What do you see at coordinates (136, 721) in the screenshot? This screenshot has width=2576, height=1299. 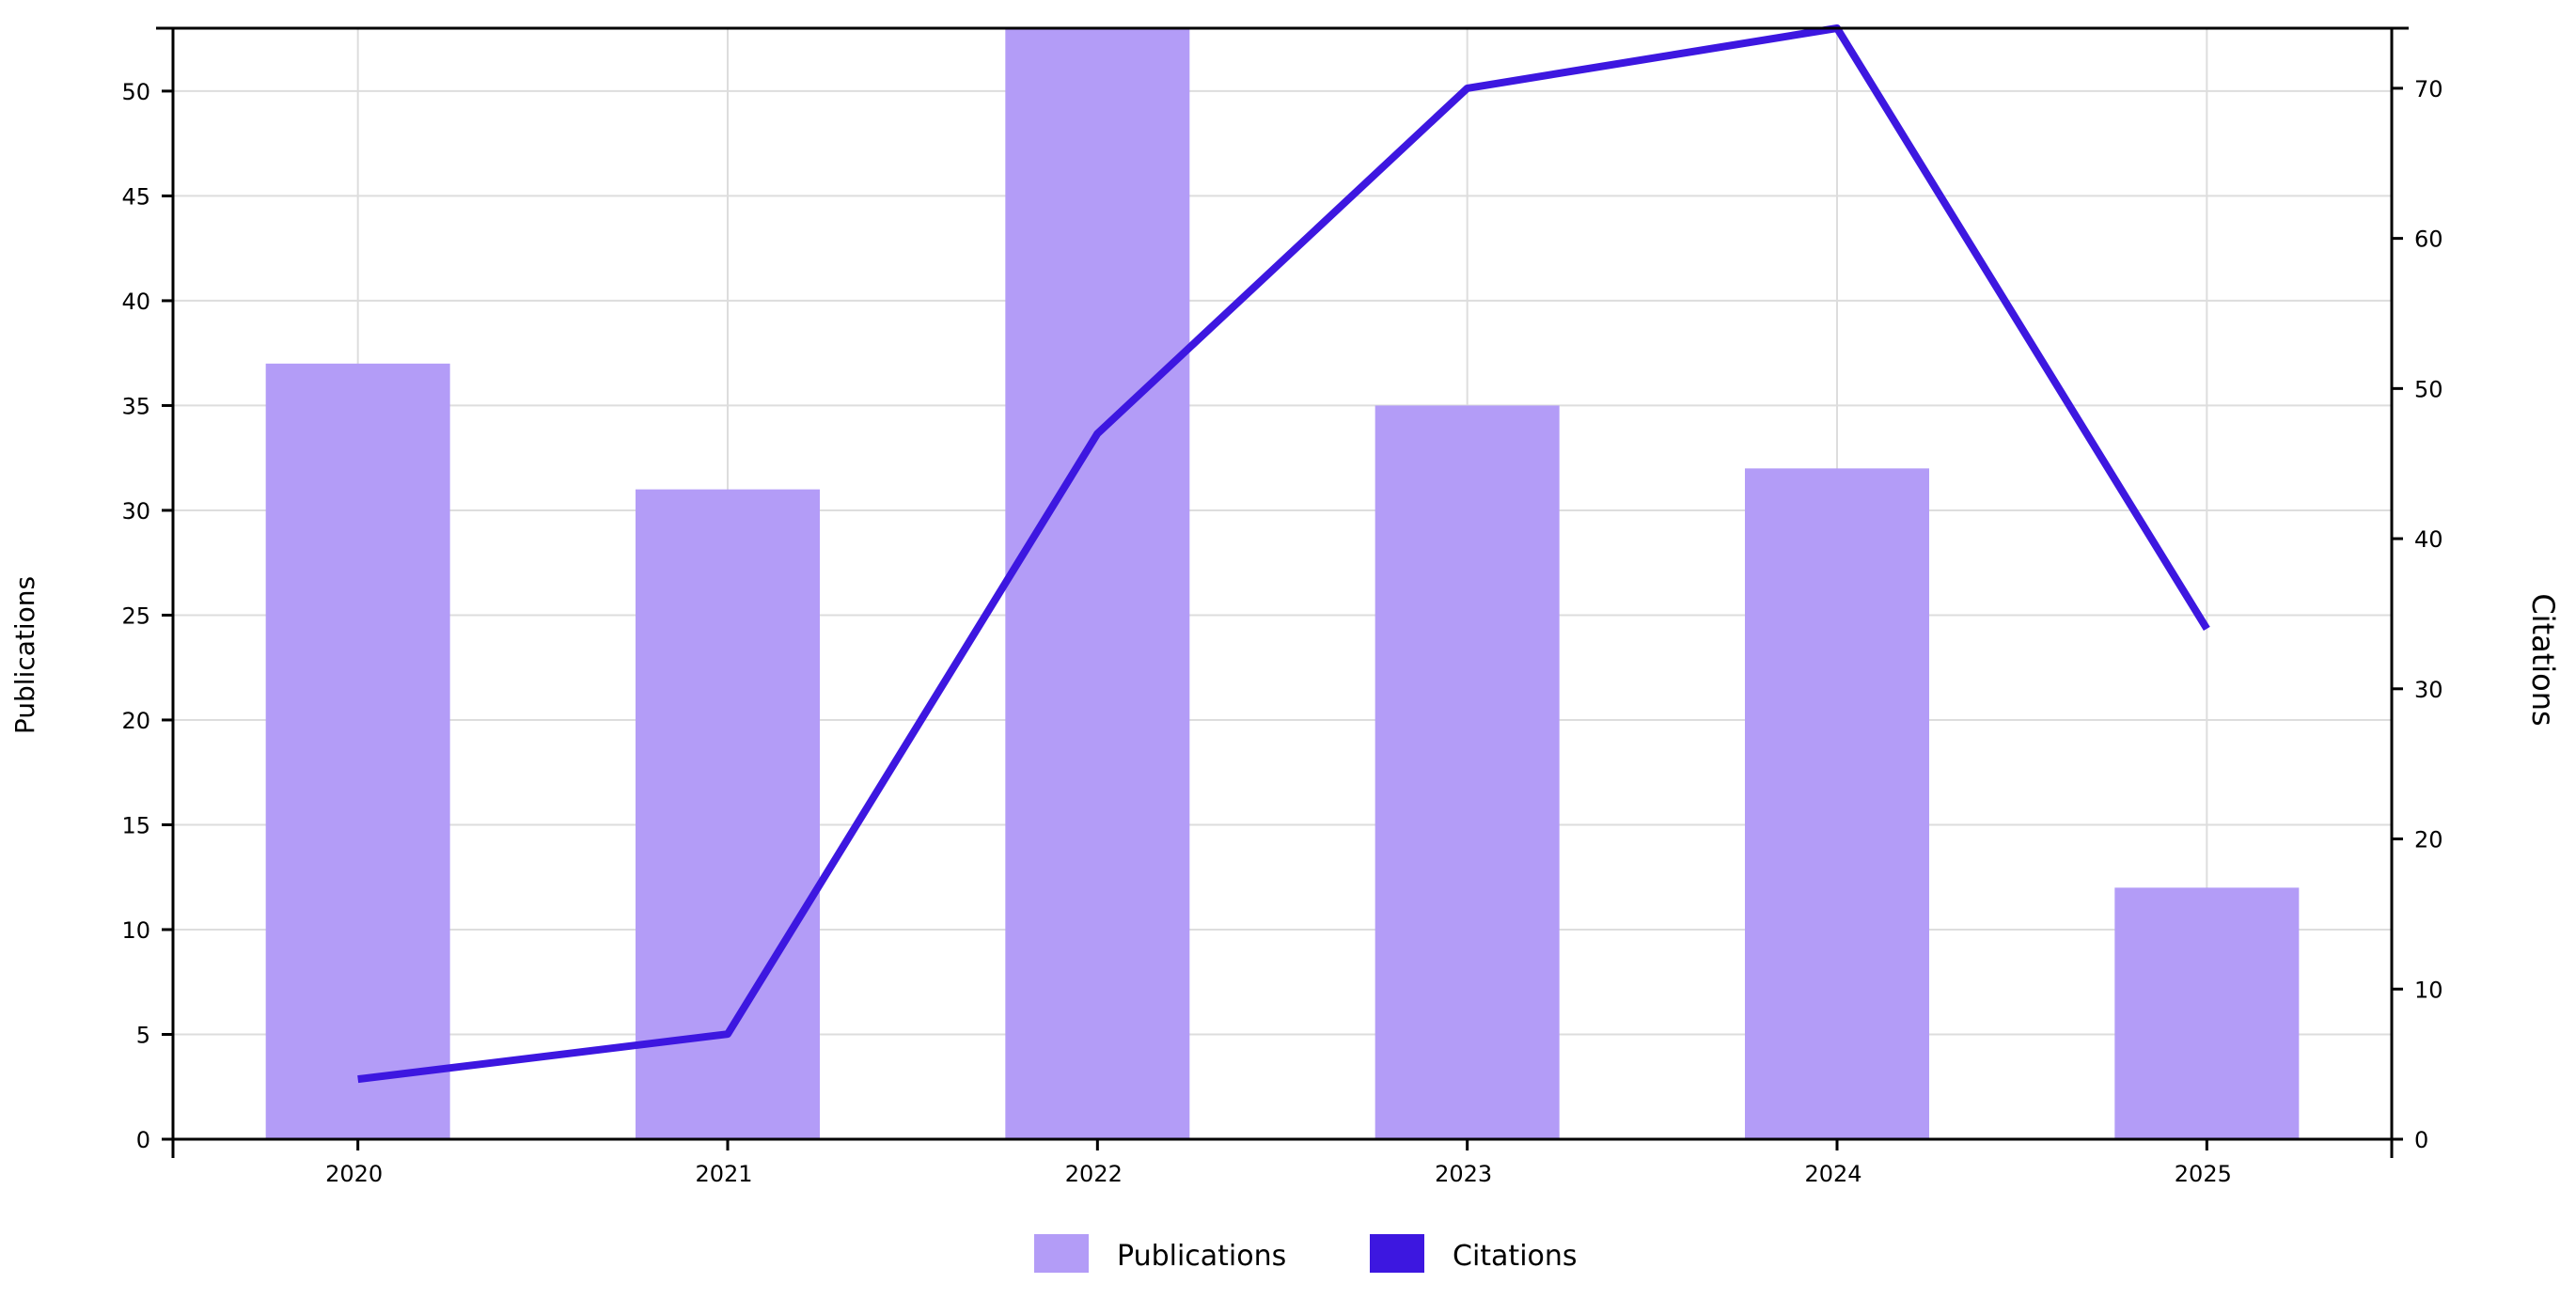 I see `y-left-tick-label: 20` at bounding box center [136, 721].